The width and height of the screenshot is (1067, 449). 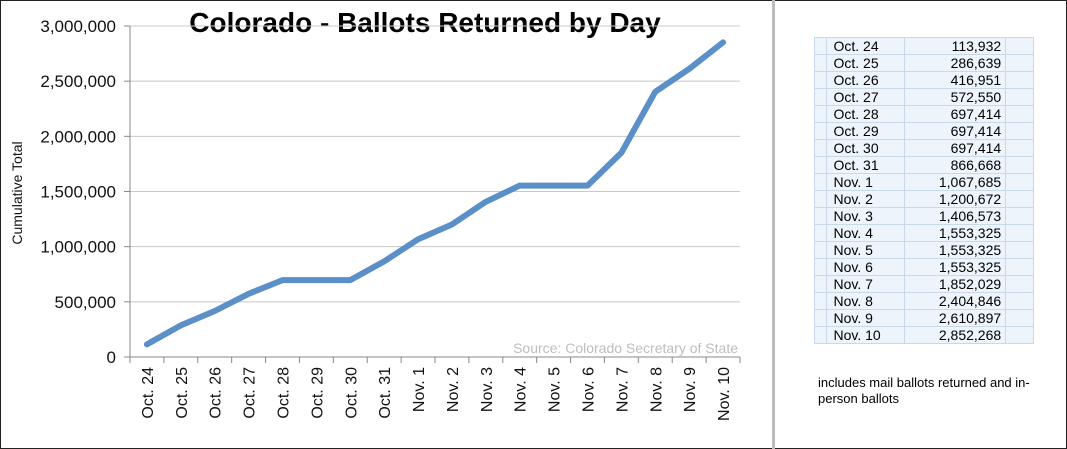 I want to click on y-tick-label: 1,500,000, so click(x=78, y=192).